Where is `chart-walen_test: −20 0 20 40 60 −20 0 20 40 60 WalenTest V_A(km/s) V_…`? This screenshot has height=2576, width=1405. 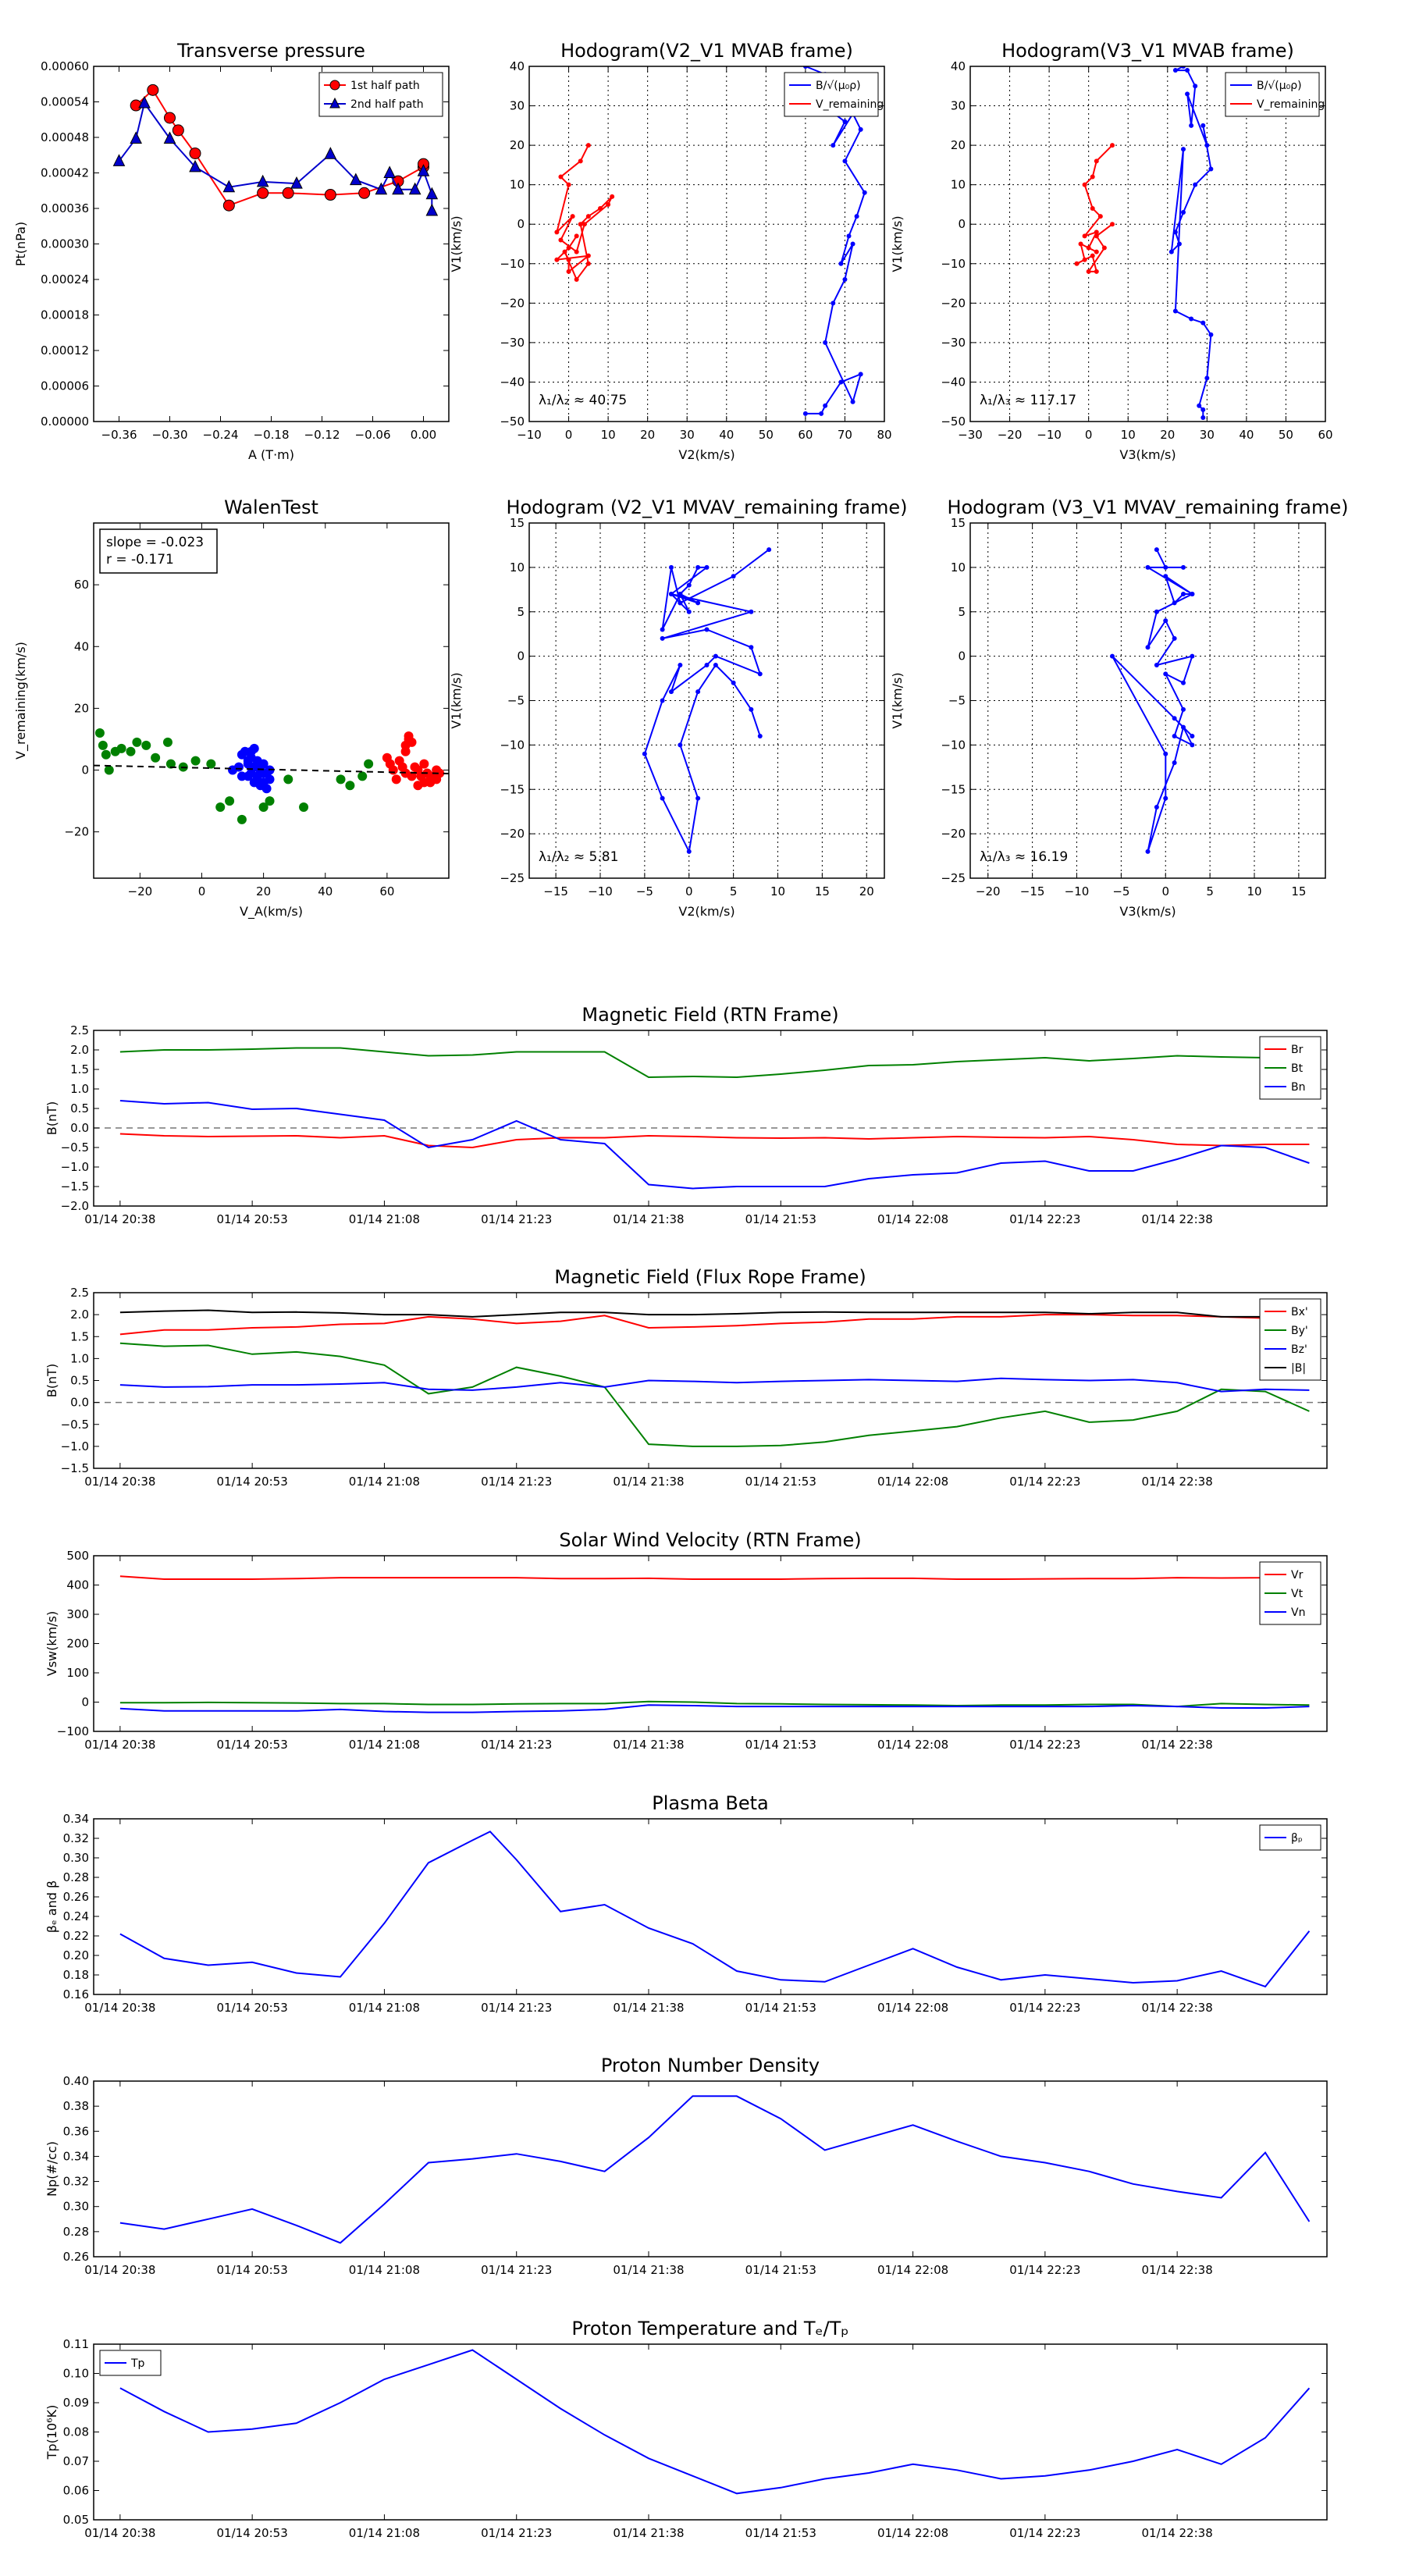
chart-walen_test: −20 0 20 40 60 −20 0 20 40 60 WalenTest V_A(km/s) V_… is located at coordinates (232, 708).